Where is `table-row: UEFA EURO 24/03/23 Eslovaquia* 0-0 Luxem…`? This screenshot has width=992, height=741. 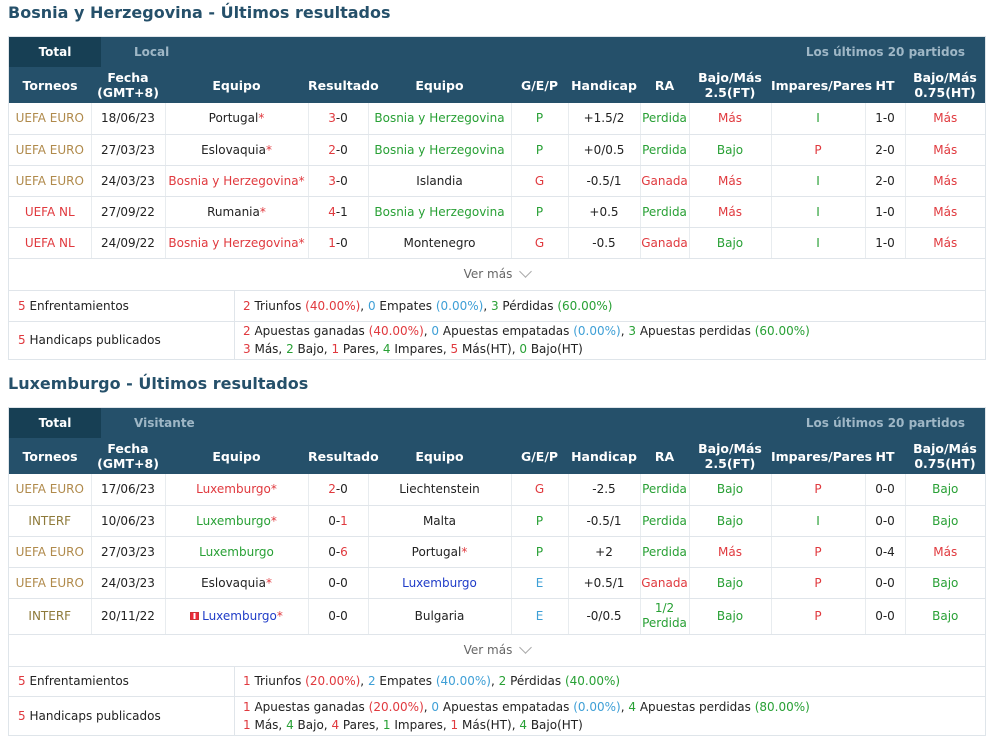 table-row: UEFA EURO 24/03/23 Eslovaquia* 0-0 Luxem… is located at coordinates (497, 583).